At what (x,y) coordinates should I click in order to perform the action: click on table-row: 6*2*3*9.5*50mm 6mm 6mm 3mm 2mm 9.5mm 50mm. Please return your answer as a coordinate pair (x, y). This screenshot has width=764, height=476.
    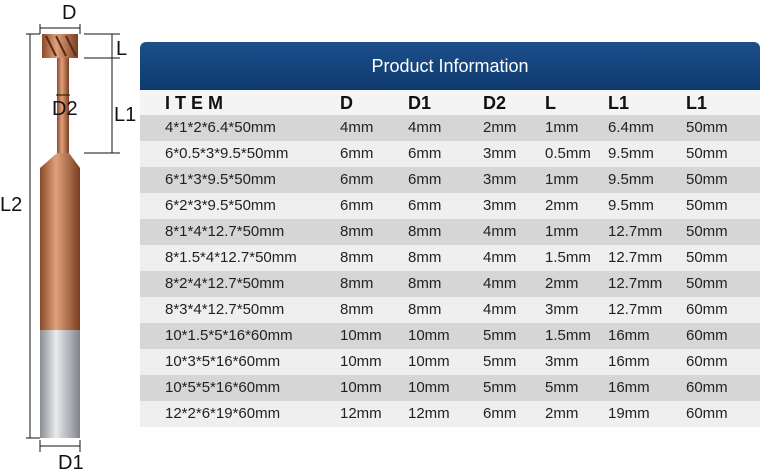
    Looking at the image, I should click on (450, 206).